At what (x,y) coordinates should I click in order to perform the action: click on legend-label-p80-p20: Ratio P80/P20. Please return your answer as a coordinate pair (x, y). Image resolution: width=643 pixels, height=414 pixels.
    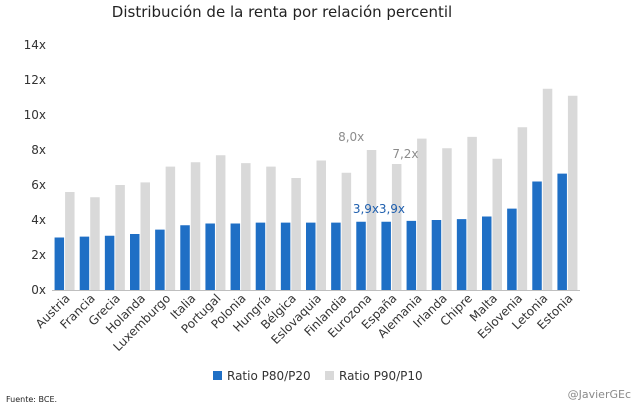
    Looking at the image, I should click on (269, 376).